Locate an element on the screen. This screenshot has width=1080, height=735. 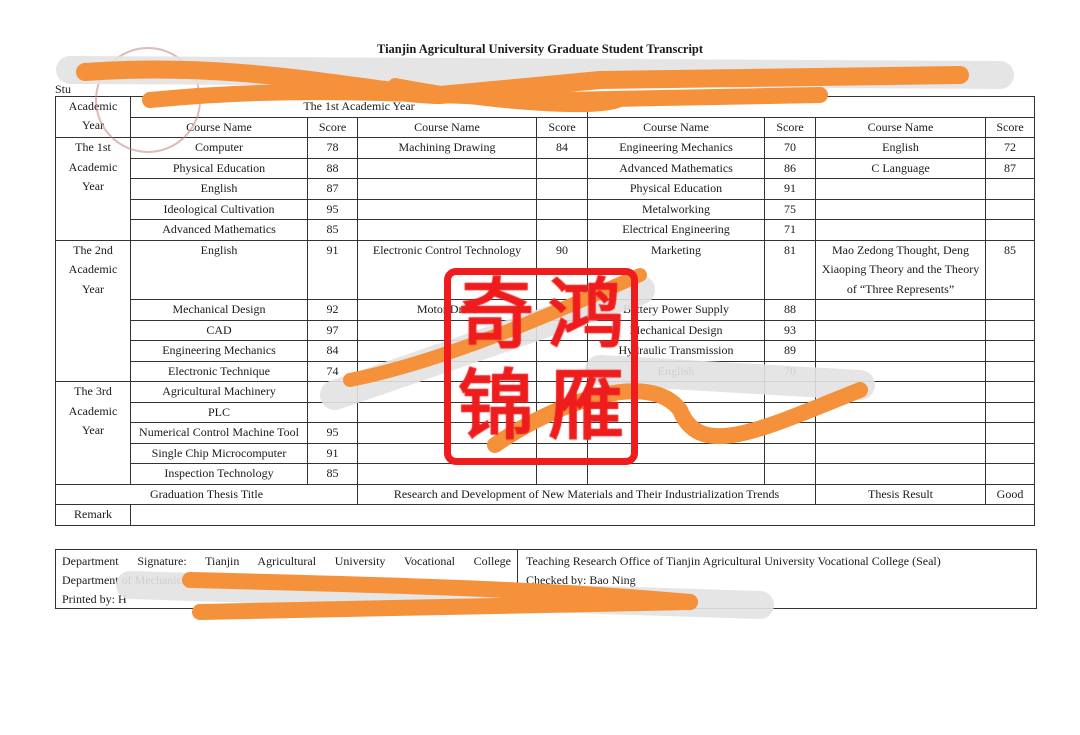
printed-by: Printed by: H is located at coordinates (94, 599).